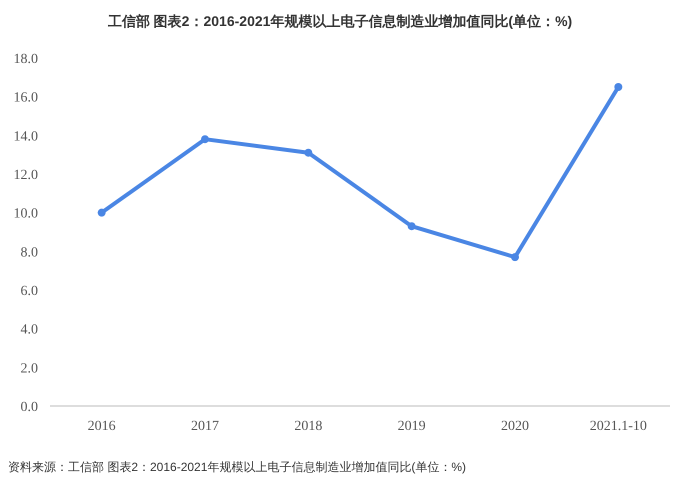  I want to click on y-tick-label: 16.0, so click(26, 98).